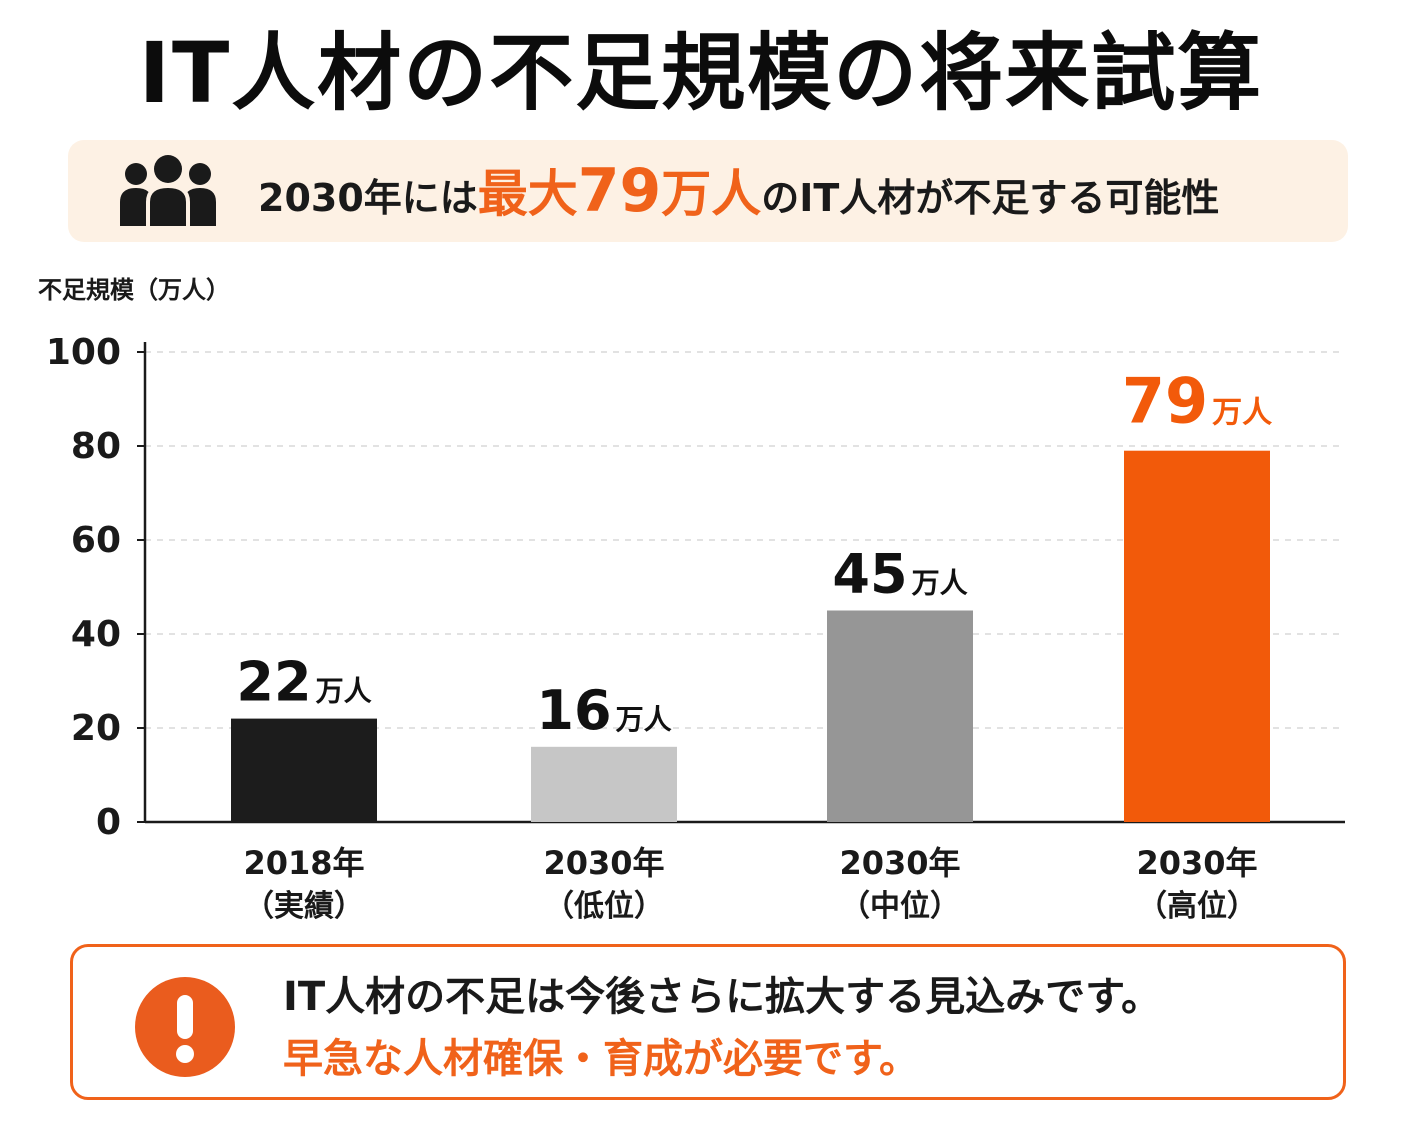  What do you see at coordinates (304, 906) in the screenshot?
I see `x-tick-sublabel: （実績）` at bounding box center [304, 906].